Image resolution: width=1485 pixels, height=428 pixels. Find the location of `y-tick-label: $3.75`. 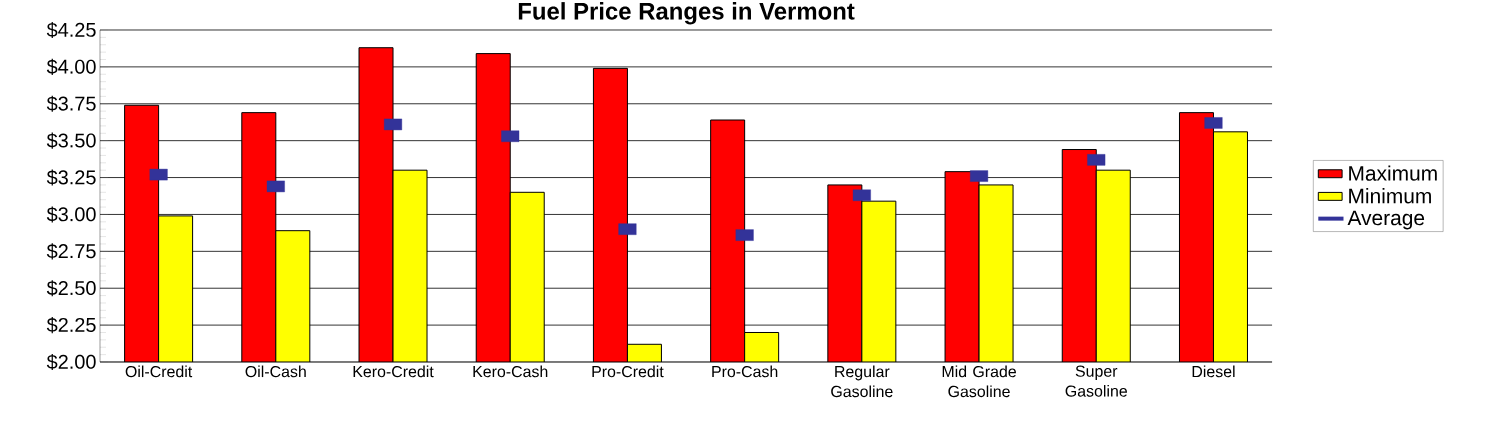

y-tick-label: $3.75 is located at coordinates (71, 103).